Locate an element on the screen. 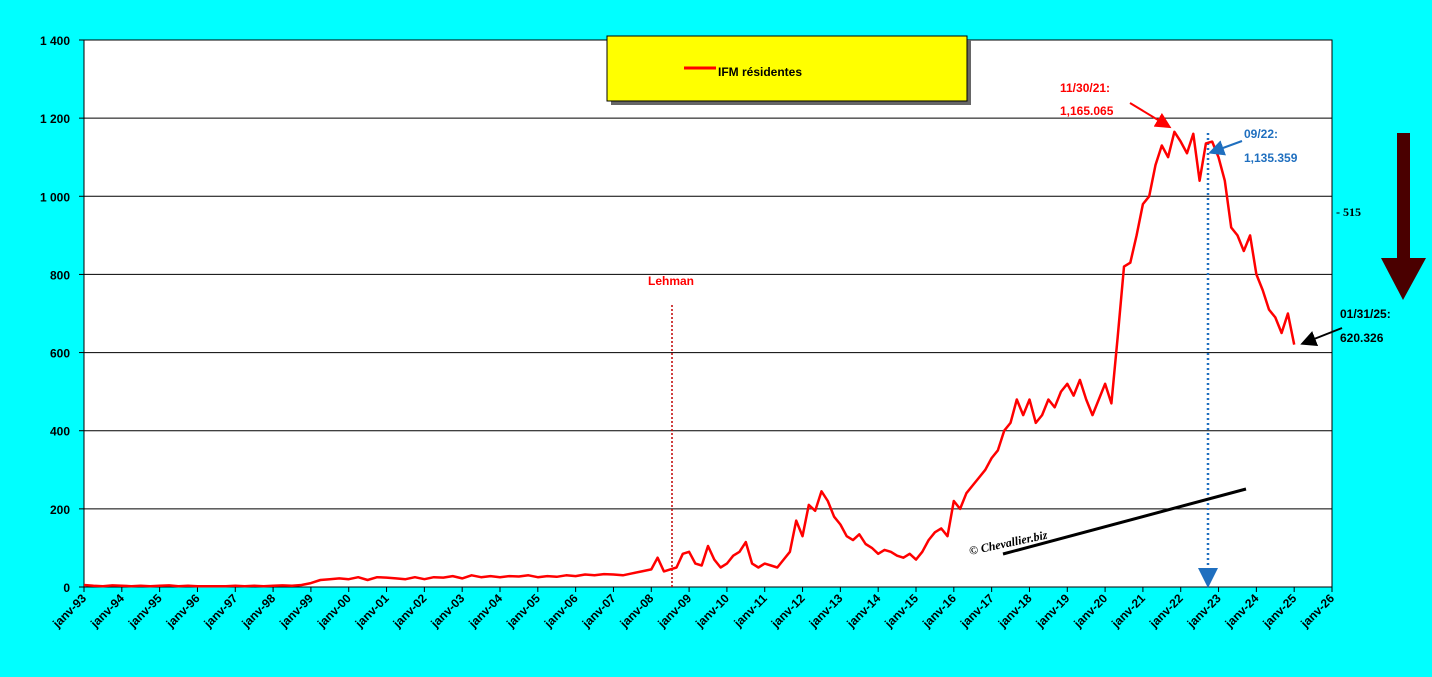 The width and height of the screenshot is (1432, 677). x-tick-label: janv-12 is located at coordinates (788, 611).